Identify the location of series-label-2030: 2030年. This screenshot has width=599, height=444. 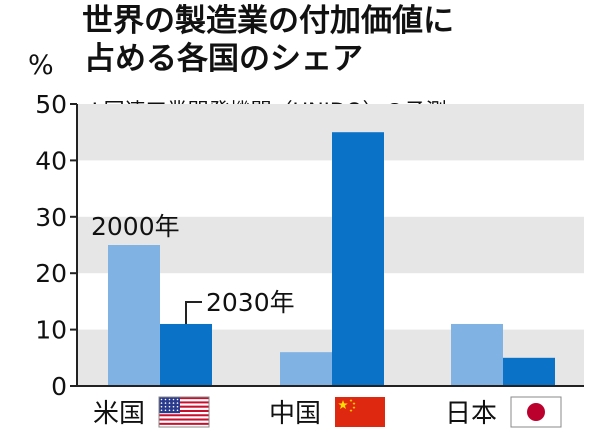
(250, 302).